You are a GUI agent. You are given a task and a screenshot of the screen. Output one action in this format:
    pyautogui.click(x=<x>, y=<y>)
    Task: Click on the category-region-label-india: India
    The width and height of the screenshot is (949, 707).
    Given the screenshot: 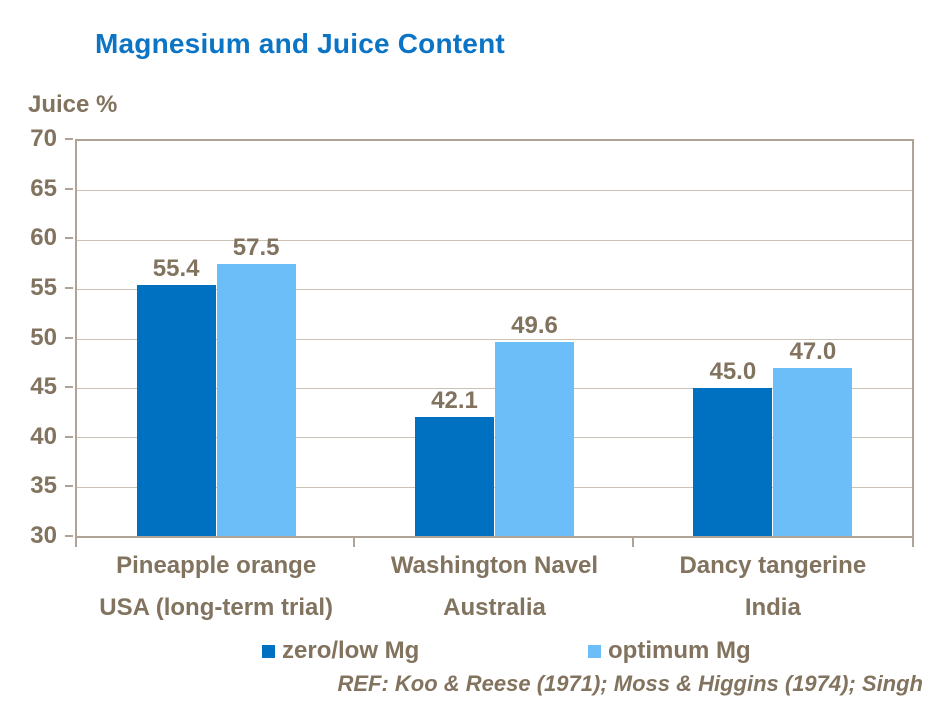 What is the action you would take?
    pyautogui.click(x=772, y=607)
    